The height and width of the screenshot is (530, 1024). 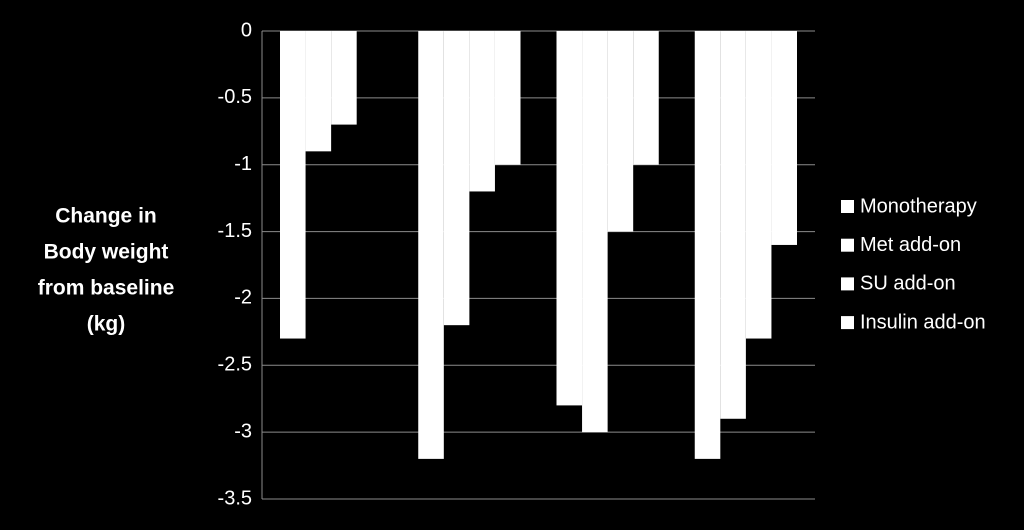 What do you see at coordinates (243, 298) in the screenshot?
I see `y-tick-label: -2` at bounding box center [243, 298].